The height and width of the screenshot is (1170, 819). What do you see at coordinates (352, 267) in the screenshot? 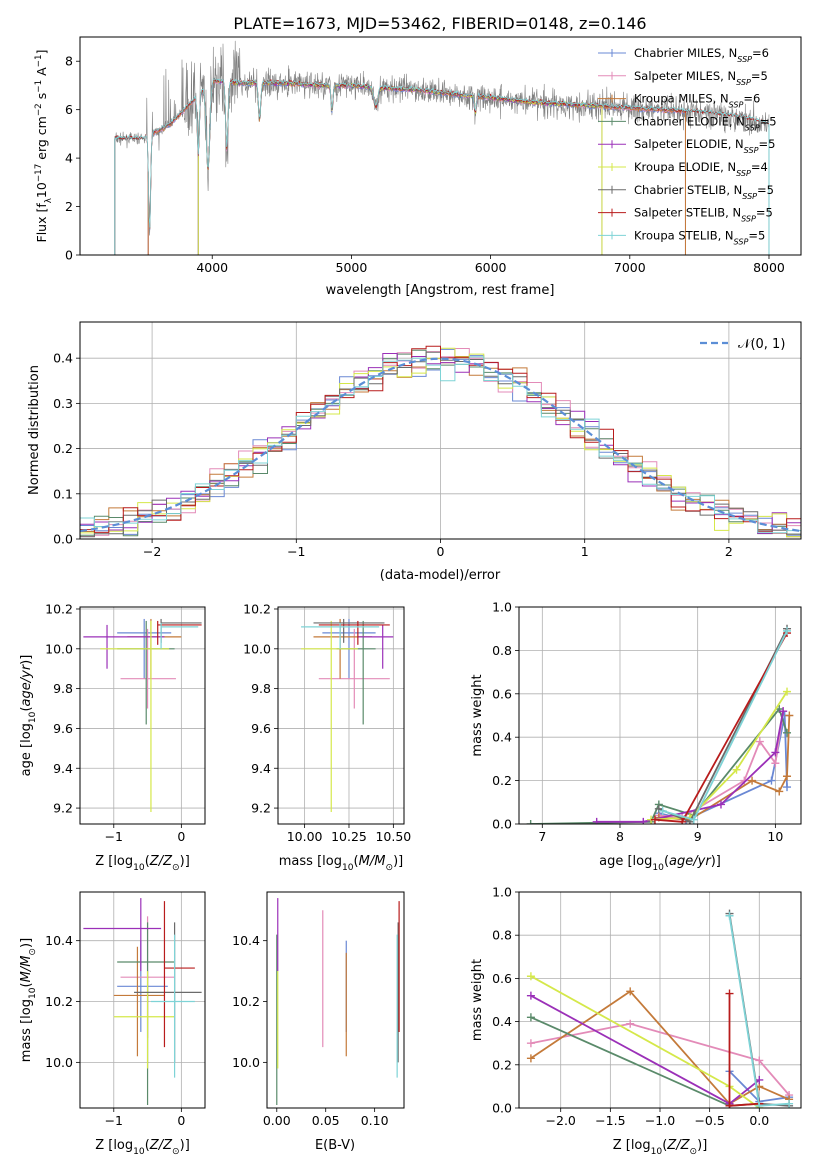
I see `x-tick-label: 5000` at bounding box center [352, 267].